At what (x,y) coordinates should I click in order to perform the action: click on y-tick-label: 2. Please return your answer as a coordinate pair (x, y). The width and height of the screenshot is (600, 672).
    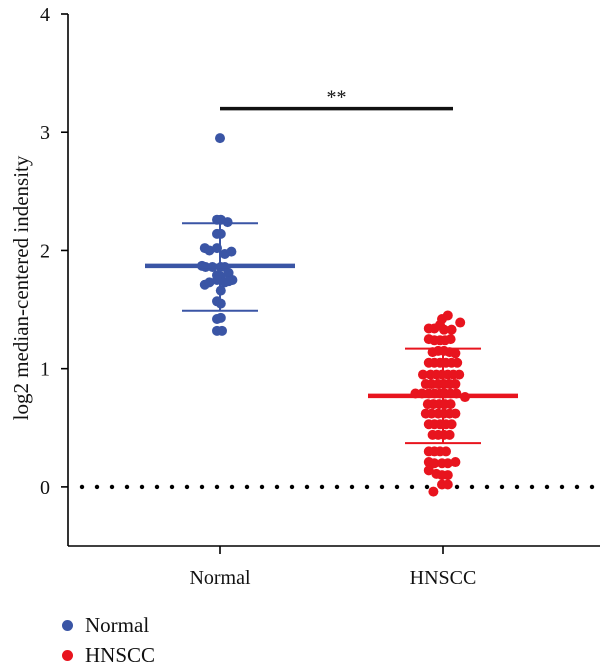
    Looking at the image, I should click on (45, 251).